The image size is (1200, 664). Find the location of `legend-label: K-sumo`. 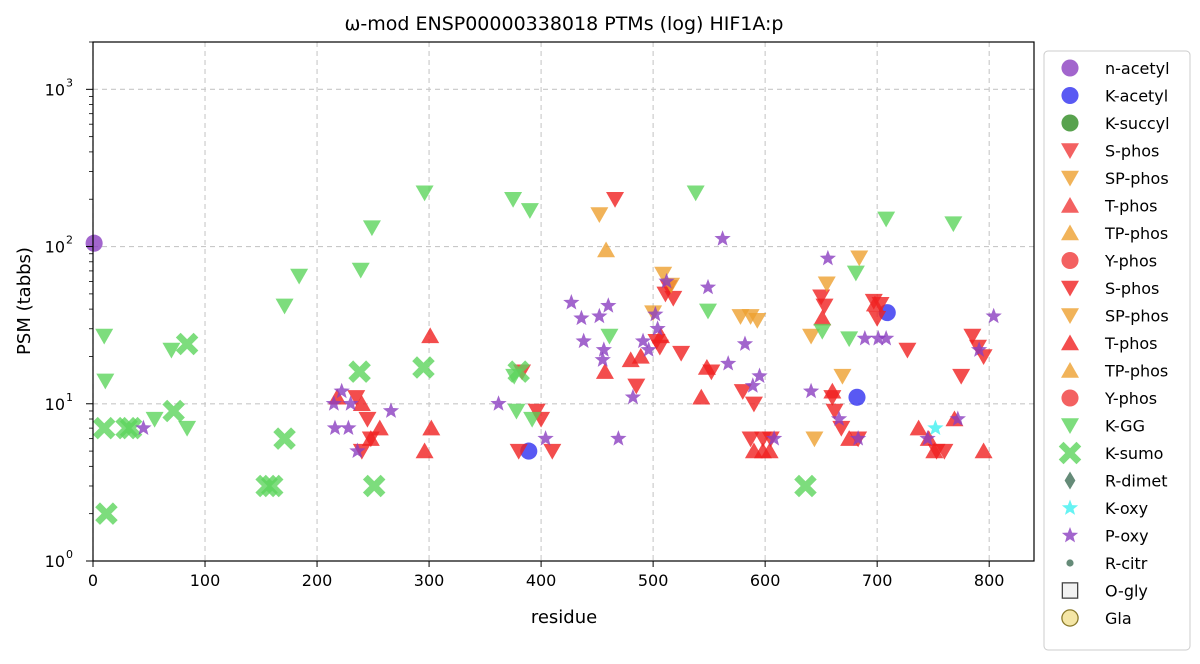

legend-label: K-sumo is located at coordinates (1134, 453).